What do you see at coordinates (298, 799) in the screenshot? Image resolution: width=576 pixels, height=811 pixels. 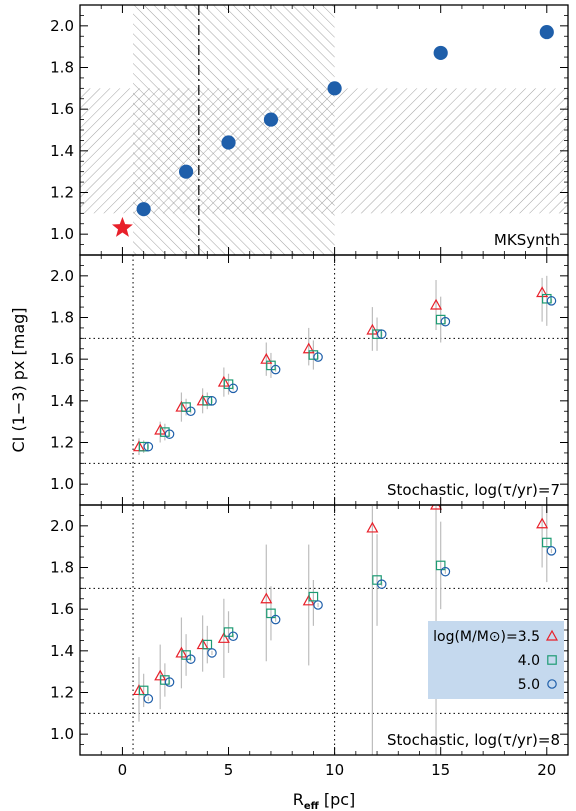 I see `x-axis-title-main: R` at bounding box center [298, 799].